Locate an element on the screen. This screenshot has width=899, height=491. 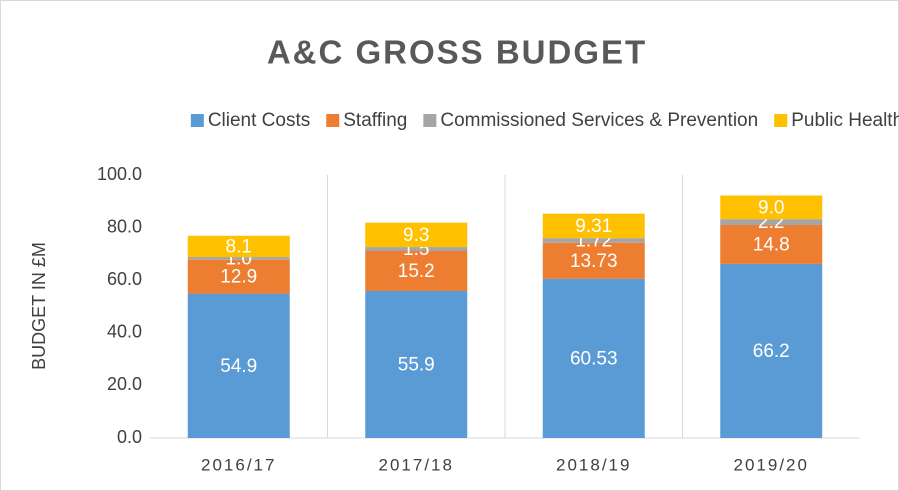
data-label: 8.1 is located at coordinates (239, 246).